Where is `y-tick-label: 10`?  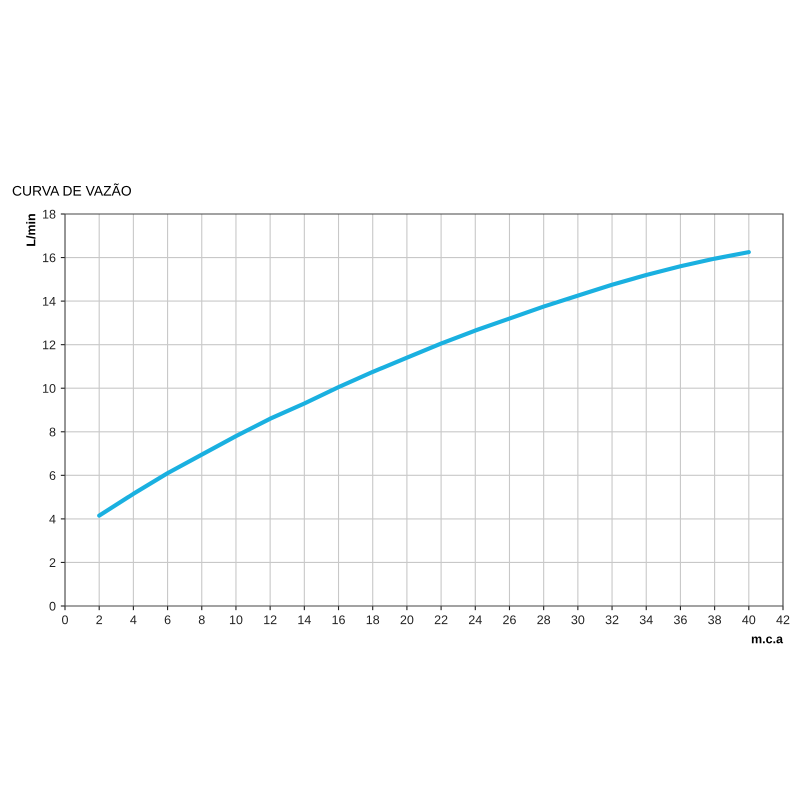 y-tick-label: 10 is located at coordinates (49, 388).